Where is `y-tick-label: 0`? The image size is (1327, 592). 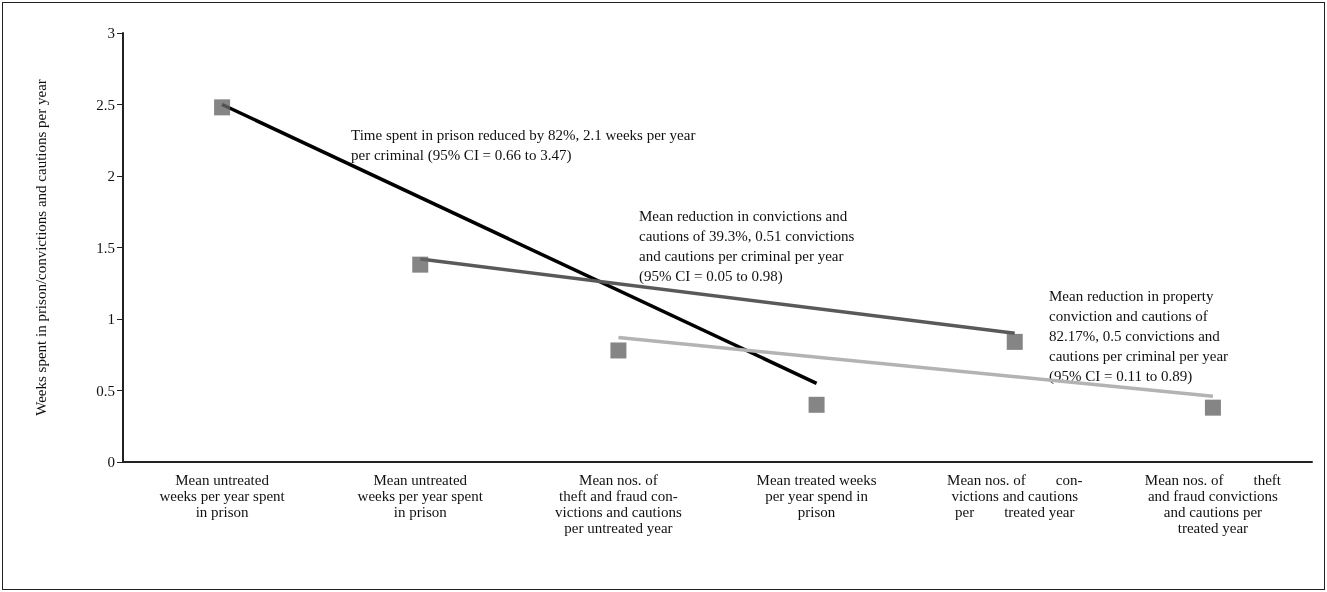 y-tick-label: 0 is located at coordinates (111, 462).